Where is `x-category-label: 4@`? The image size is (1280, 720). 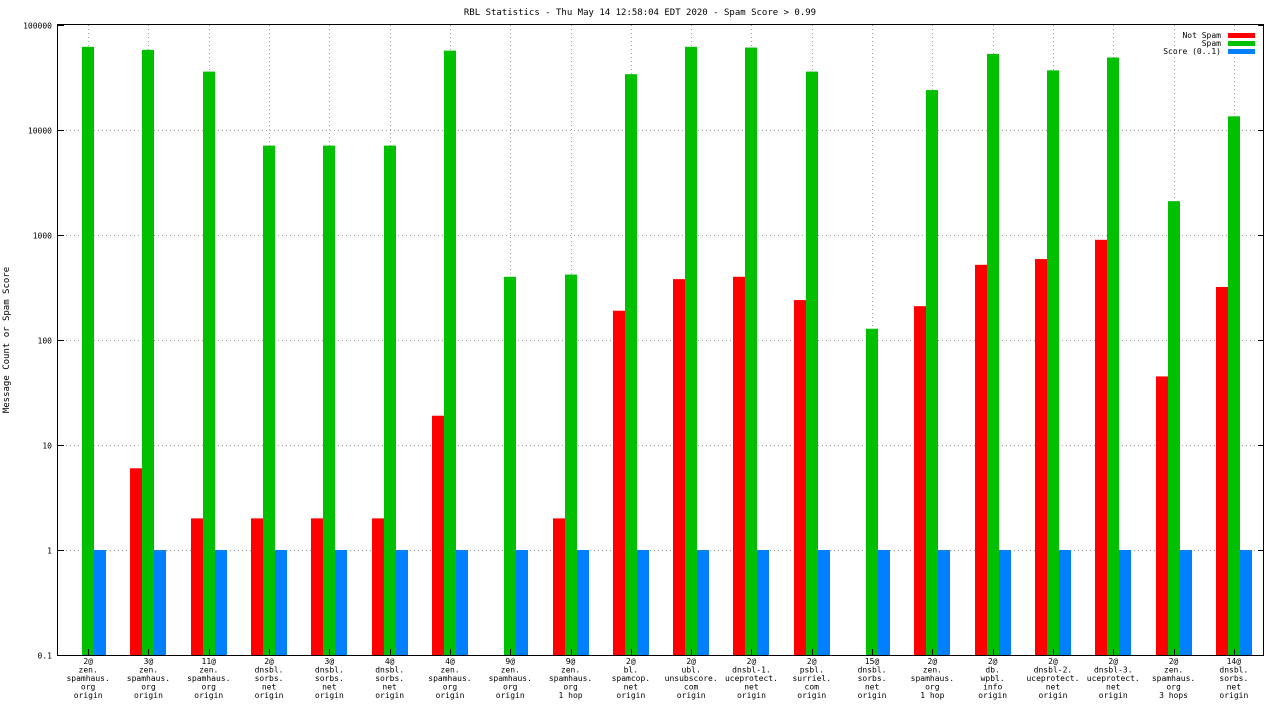
x-category-label: 4@ is located at coordinates (390, 661).